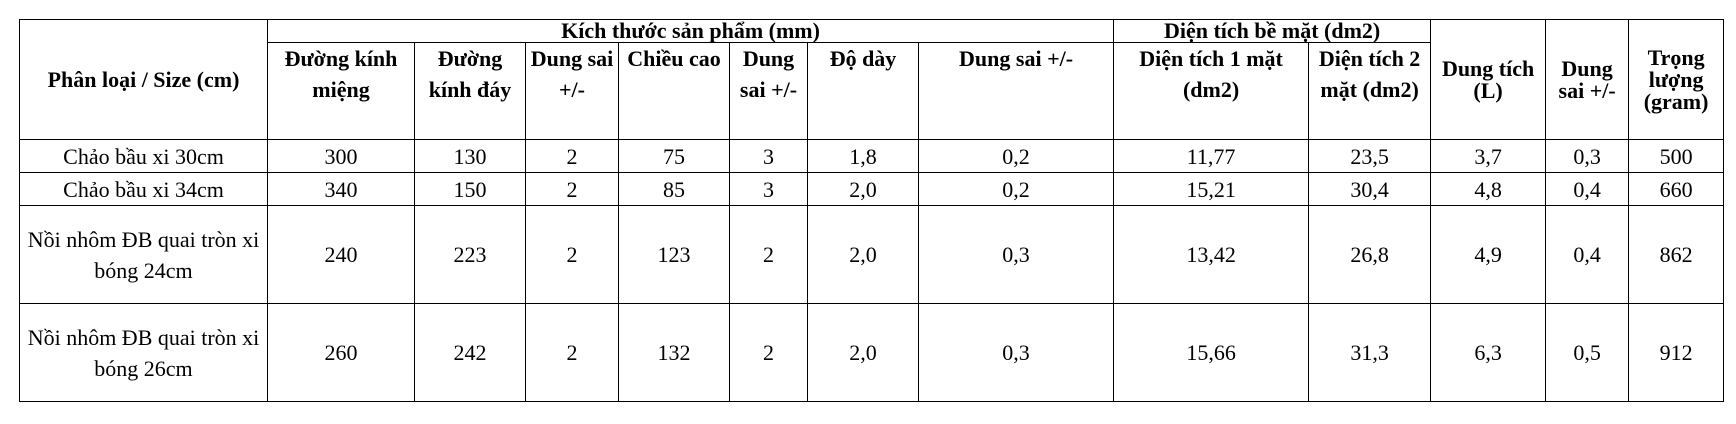 Image resolution: width=1736 pixels, height=424 pixels. Describe the element at coordinates (863, 91) in the screenshot. I see `column-header: Độ dày` at that location.